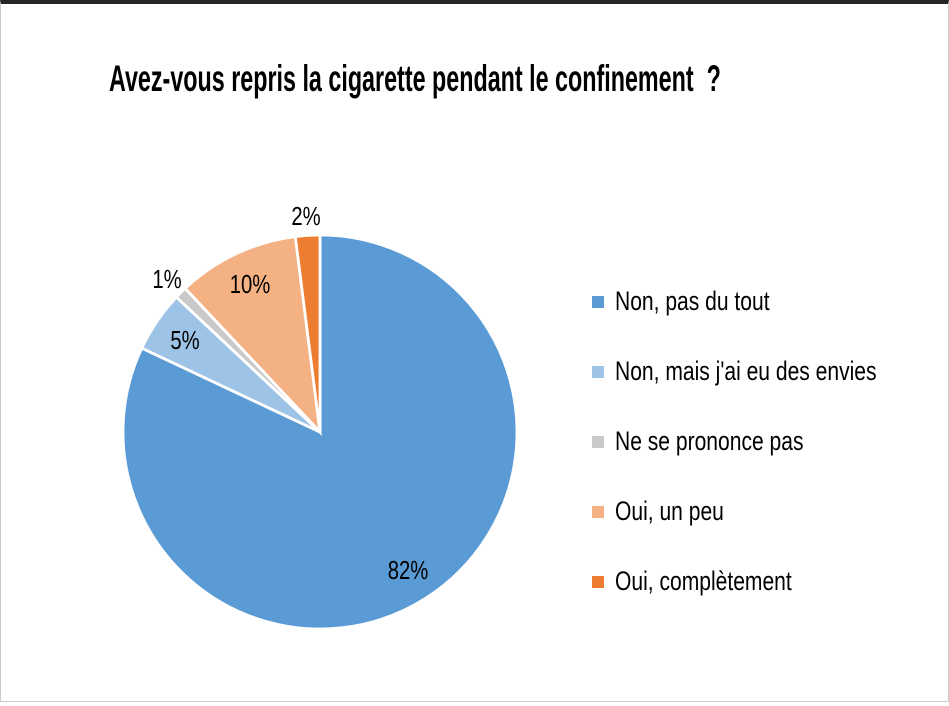 The image size is (949, 706). Describe the element at coordinates (692, 301) in the screenshot. I see `legend-label: Non, pas du tout` at that location.